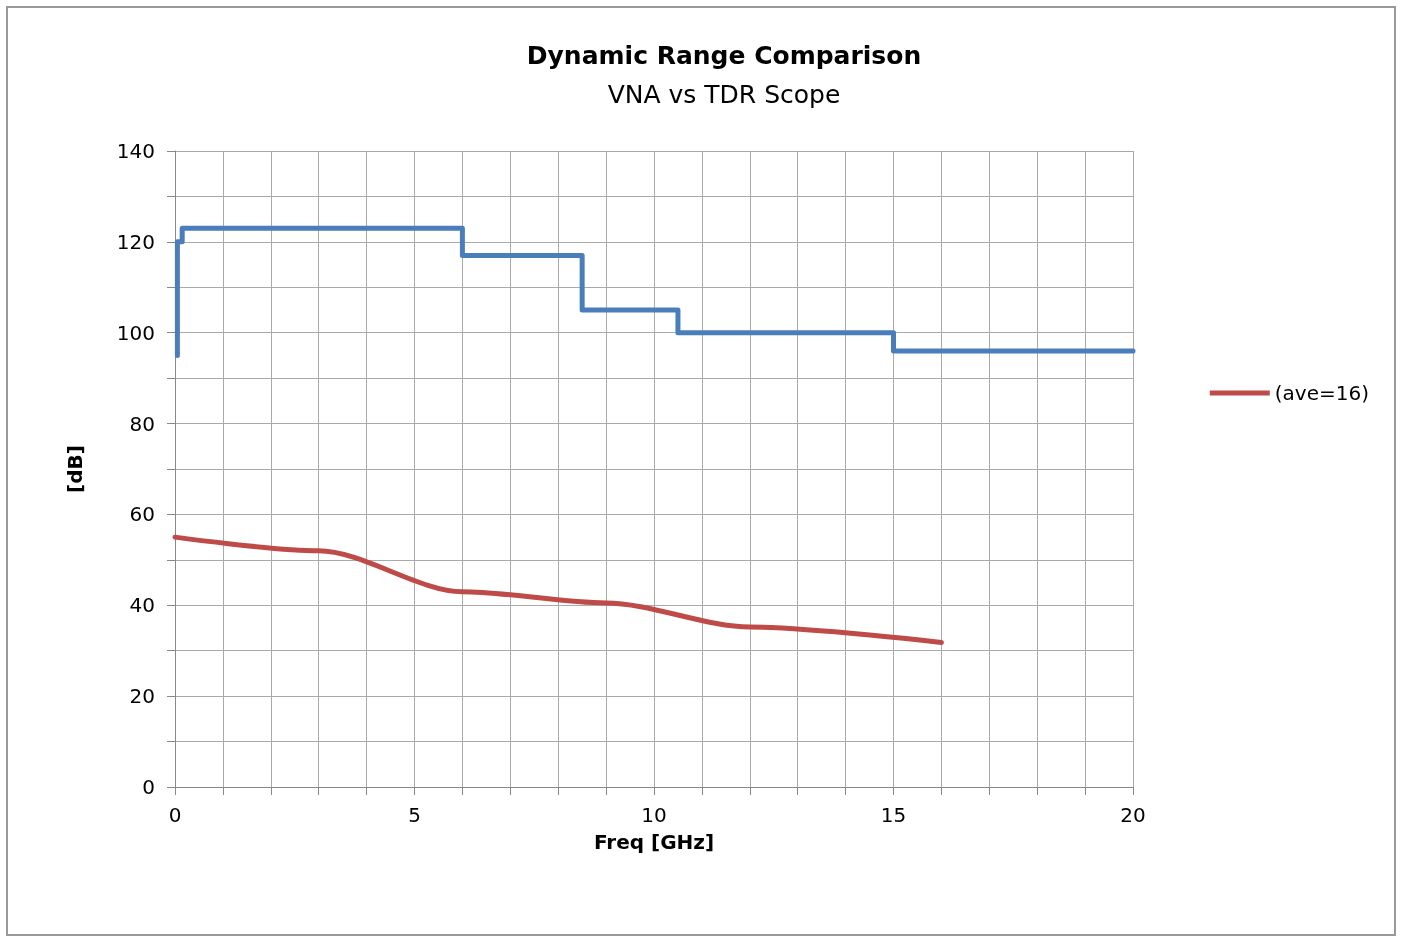  I want to click on y-tick-label: 120, so click(135, 241).